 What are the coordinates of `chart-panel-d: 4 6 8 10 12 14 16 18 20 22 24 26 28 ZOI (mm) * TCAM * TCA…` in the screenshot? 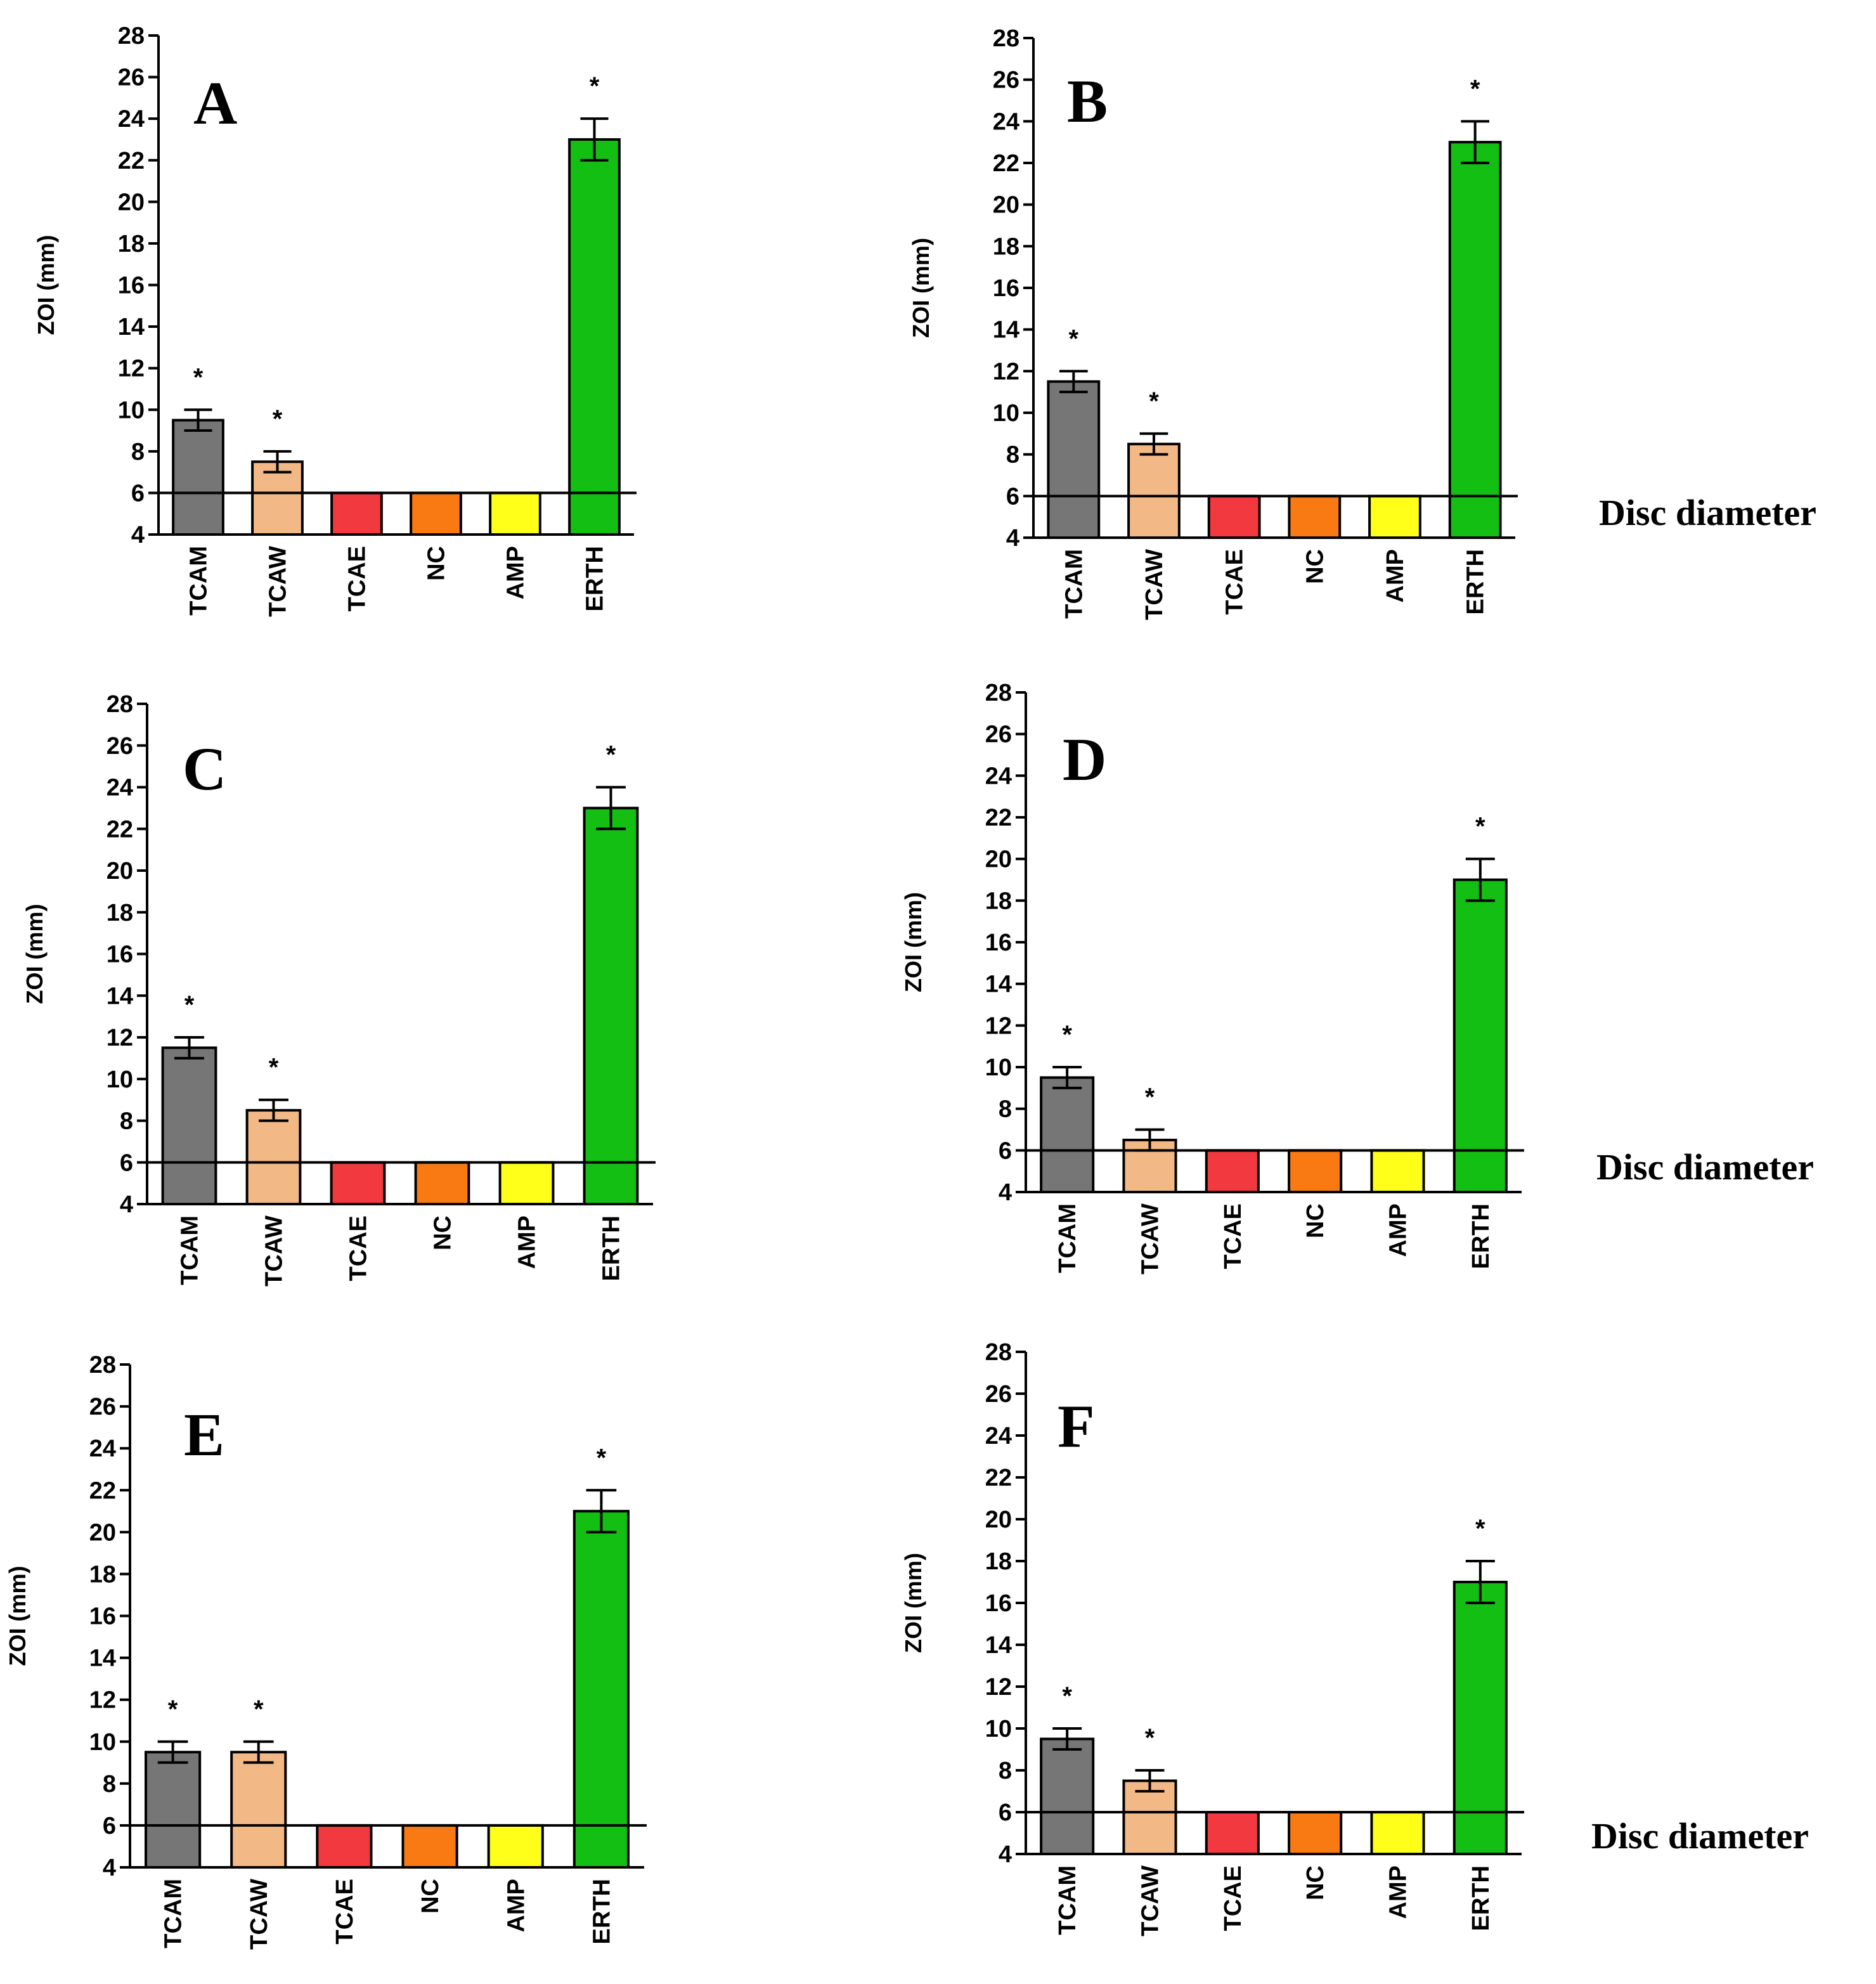 It's located at (1357, 977).